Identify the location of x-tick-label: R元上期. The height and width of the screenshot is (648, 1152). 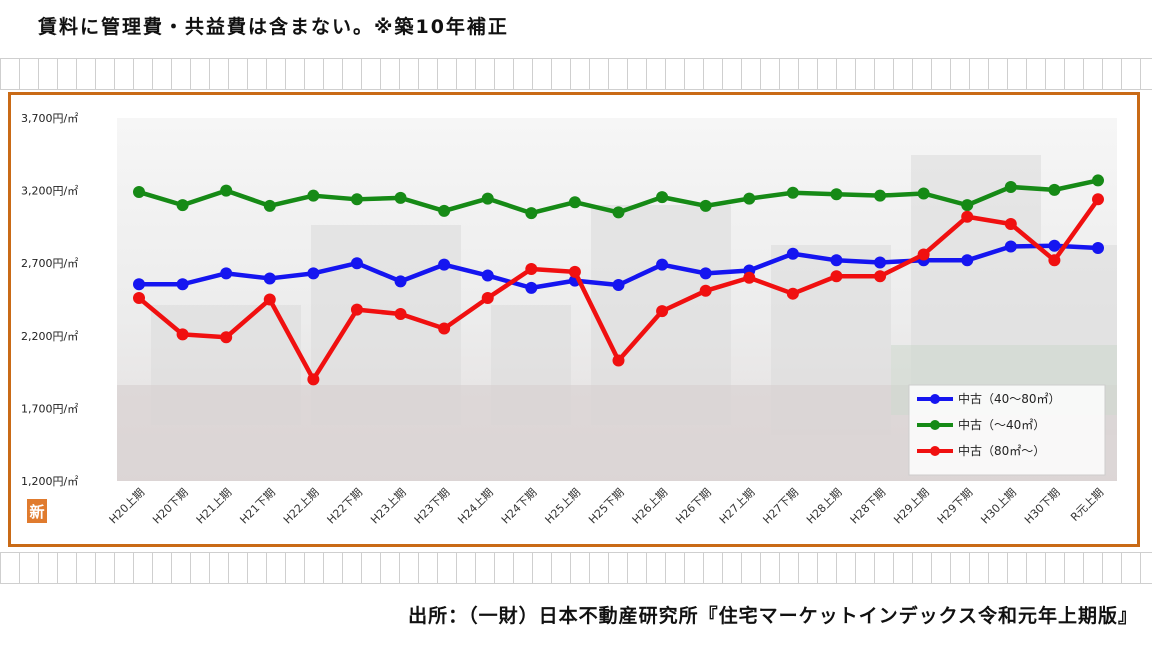
(1087, 505).